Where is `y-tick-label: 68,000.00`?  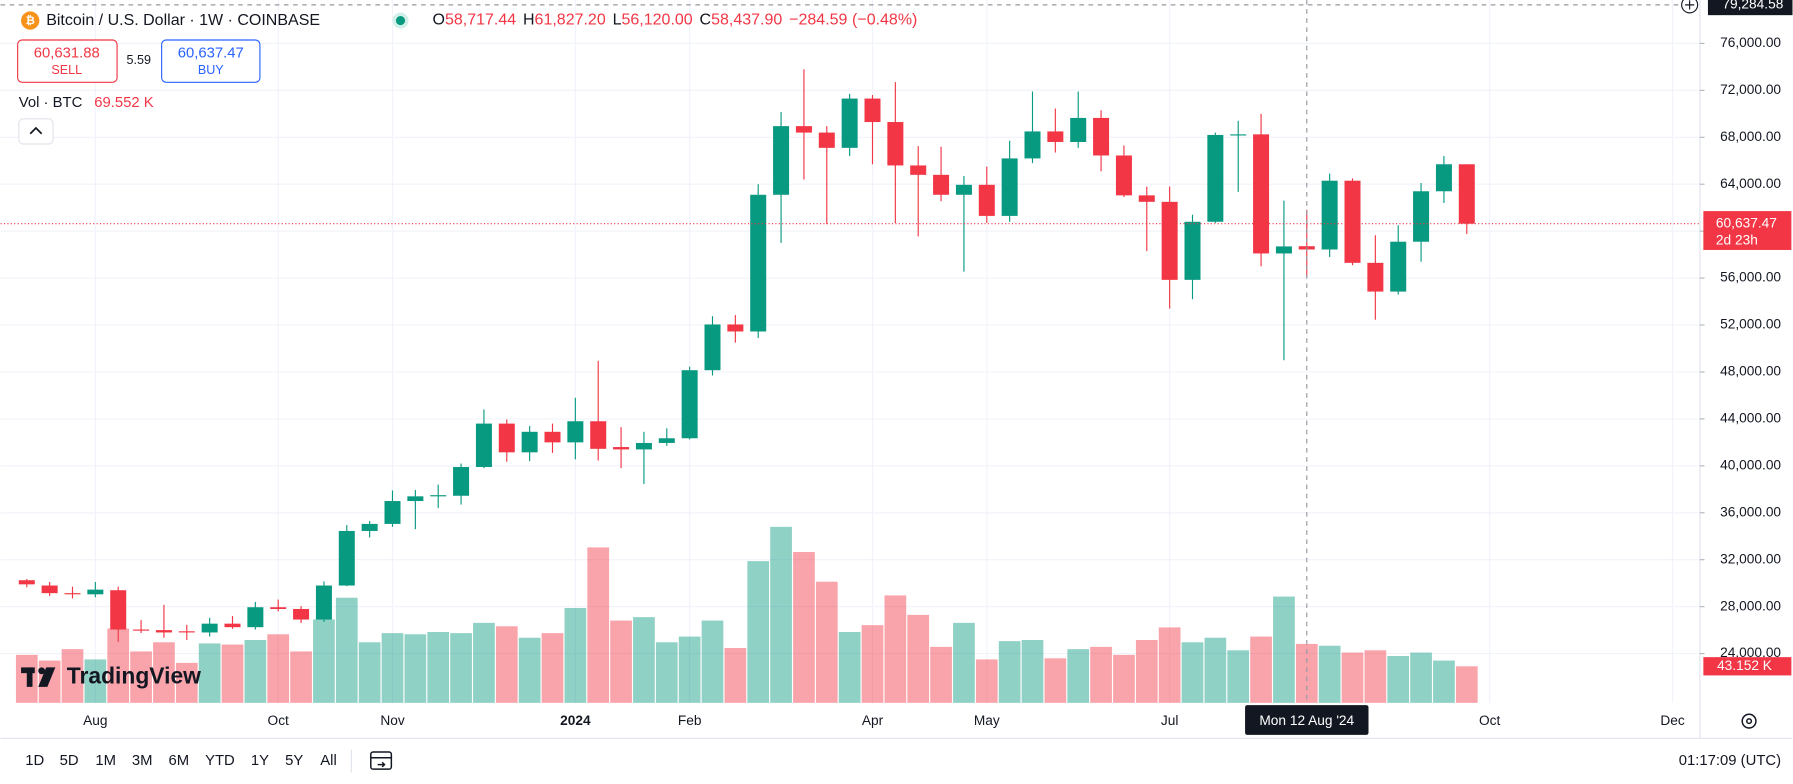 y-tick-label: 68,000.00 is located at coordinates (1750, 136).